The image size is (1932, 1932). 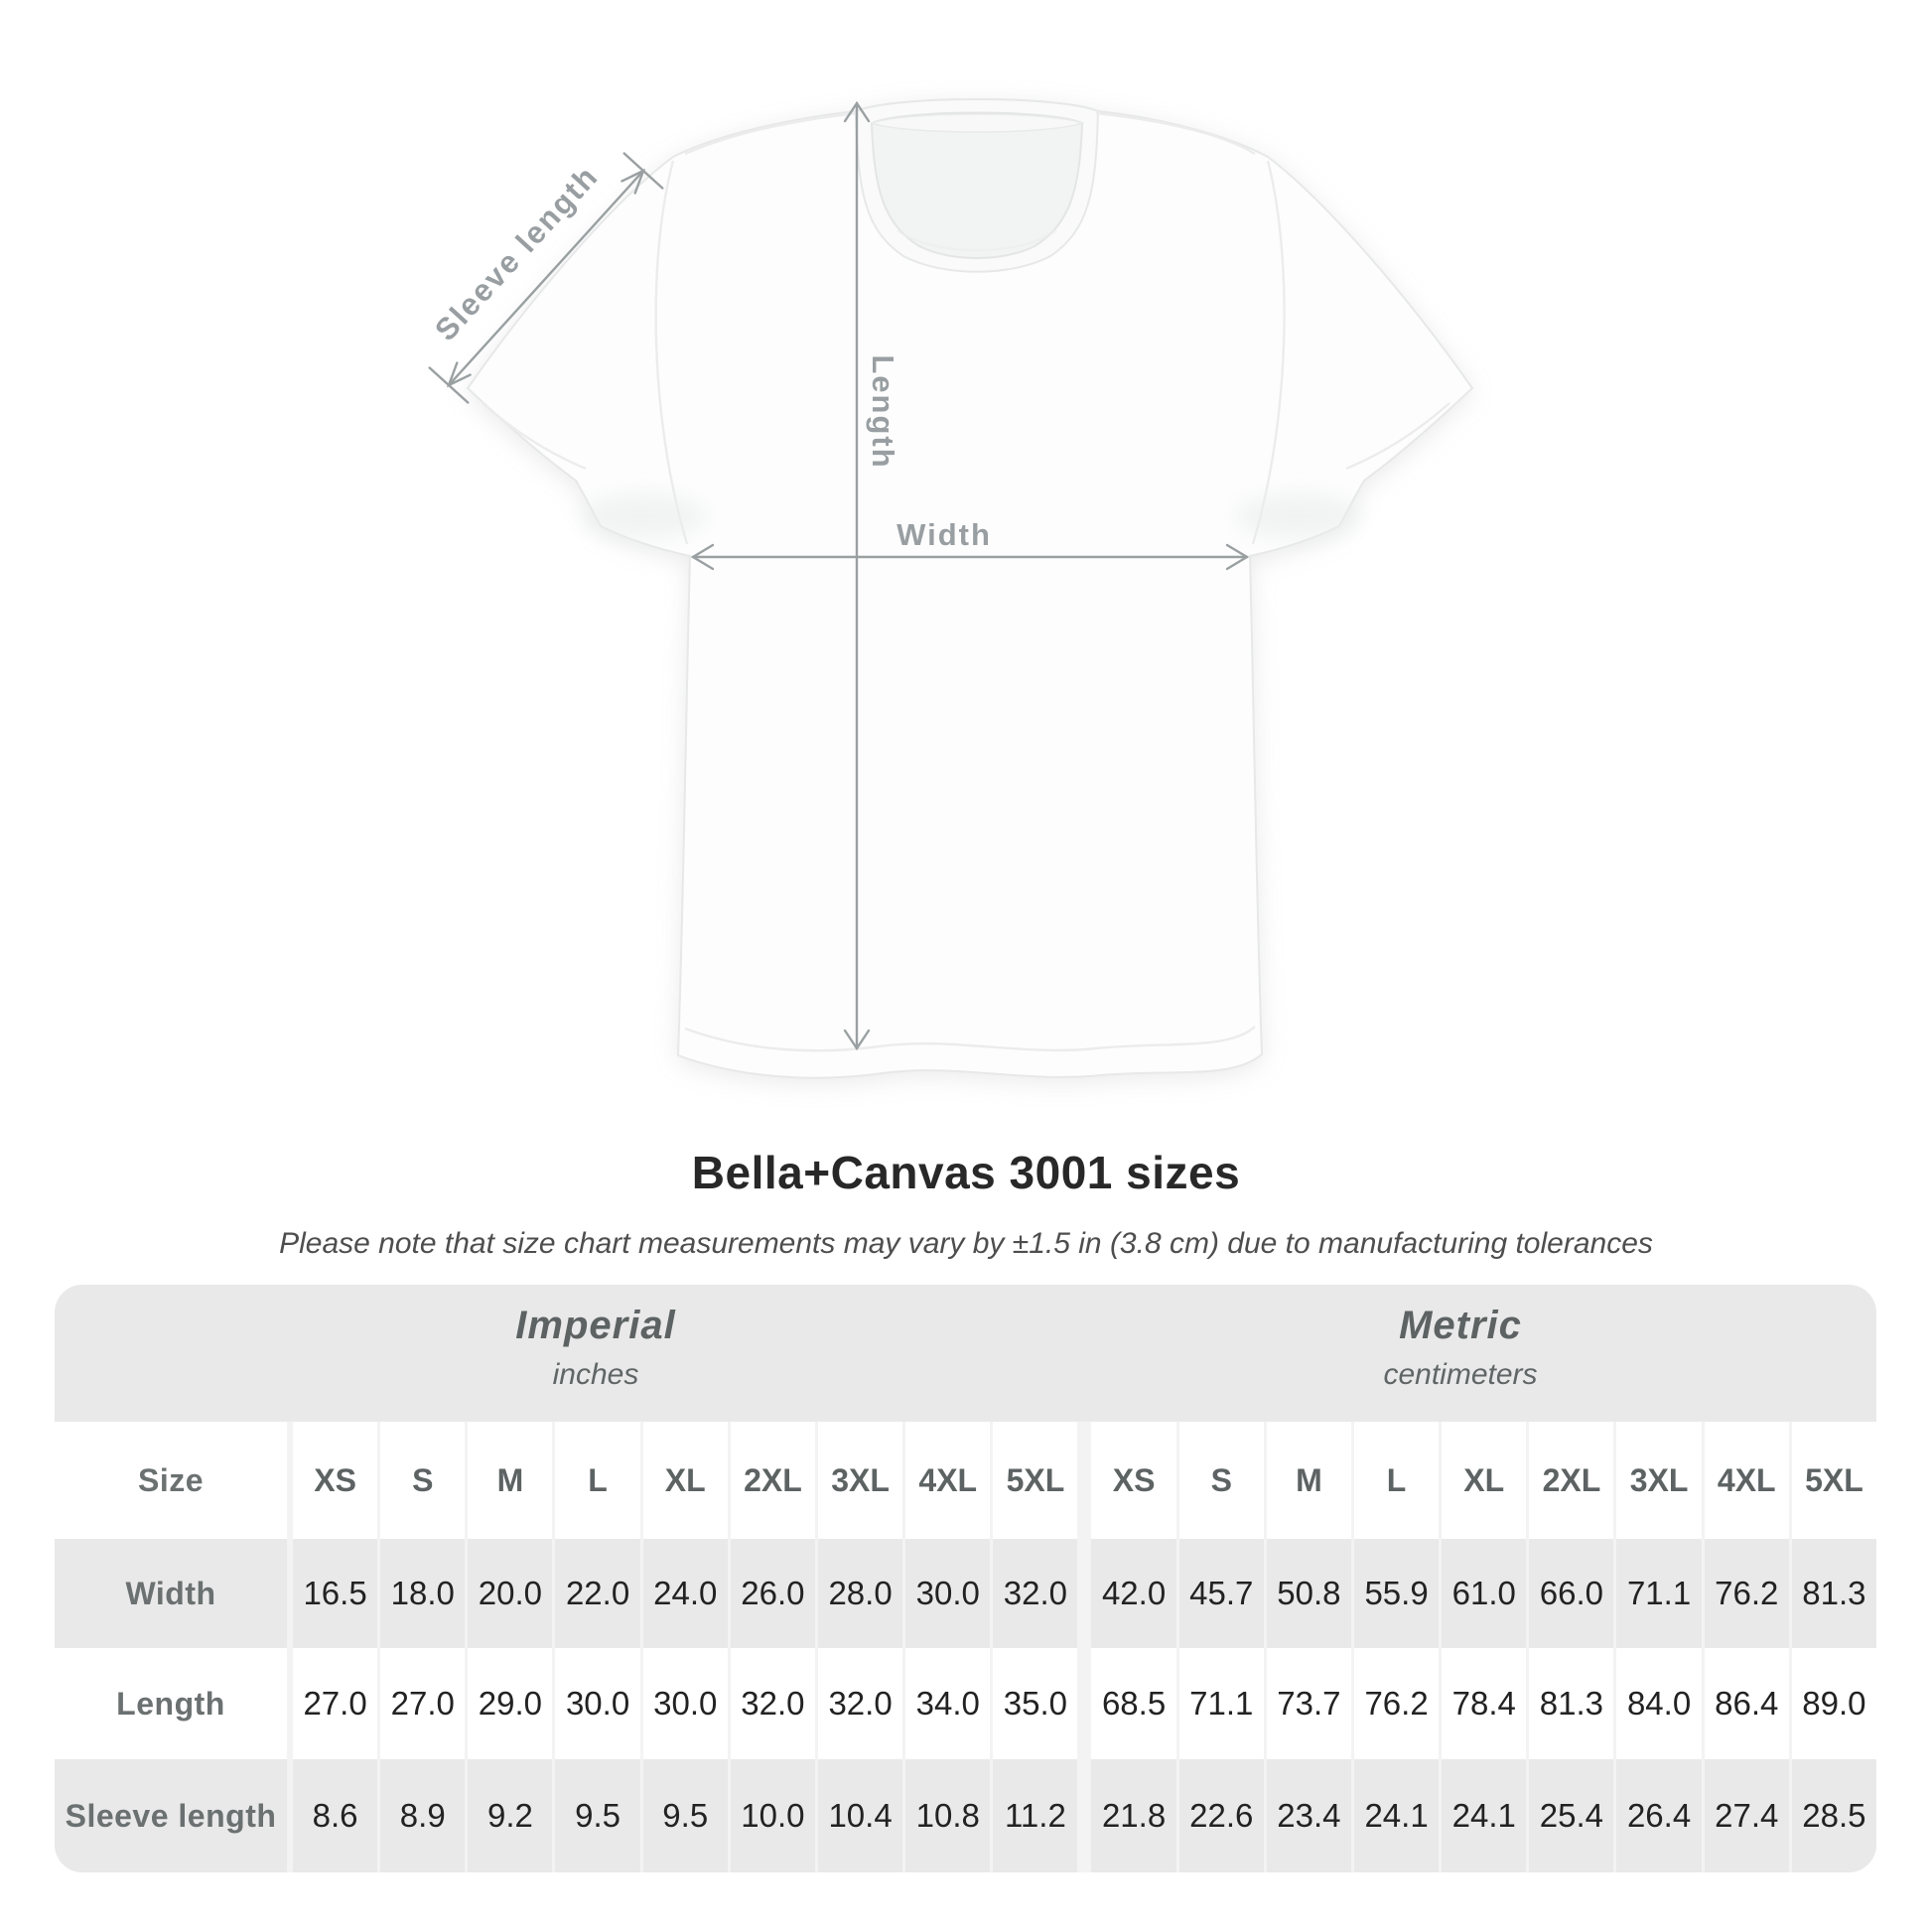 What do you see at coordinates (597, 1480) in the screenshot?
I see `size-col-imperial-l: L` at bounding box center [597, 1480].